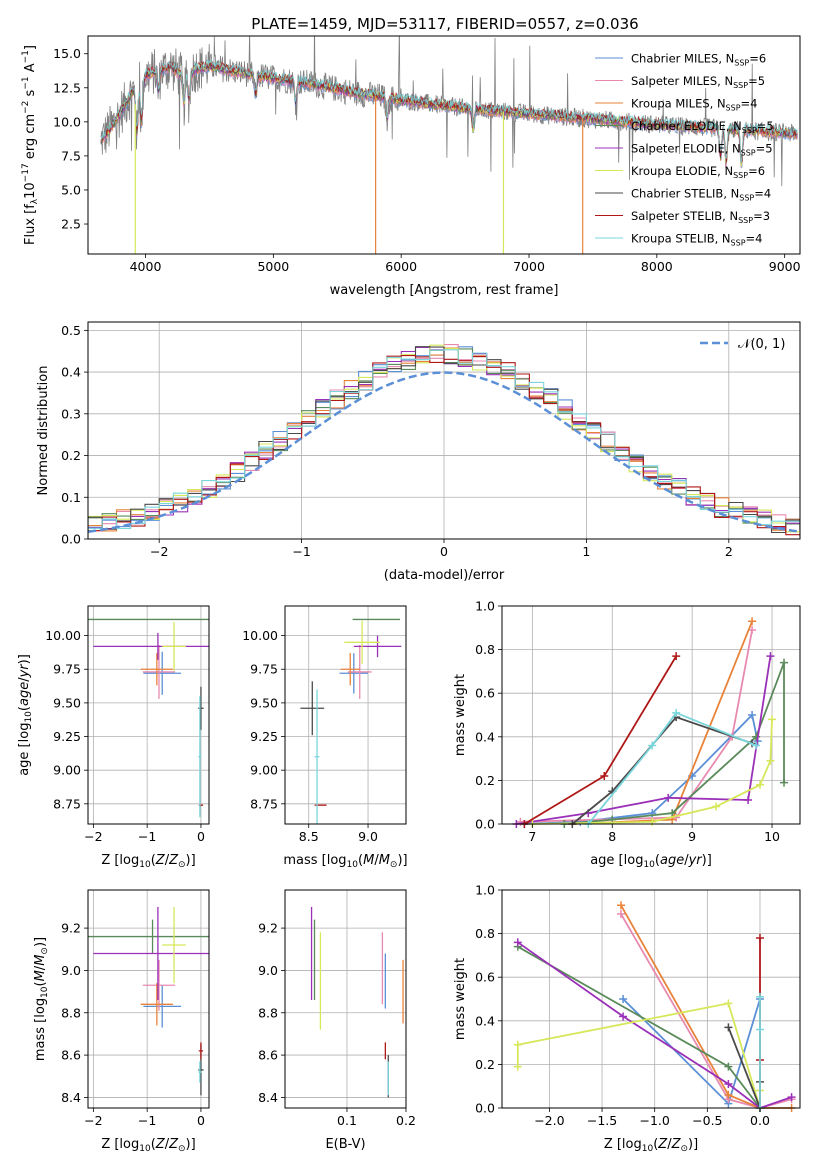  Describe the element at coordinates (549, 1120) in the screenshot. I see `x-tick-label: −2.0` at that location.